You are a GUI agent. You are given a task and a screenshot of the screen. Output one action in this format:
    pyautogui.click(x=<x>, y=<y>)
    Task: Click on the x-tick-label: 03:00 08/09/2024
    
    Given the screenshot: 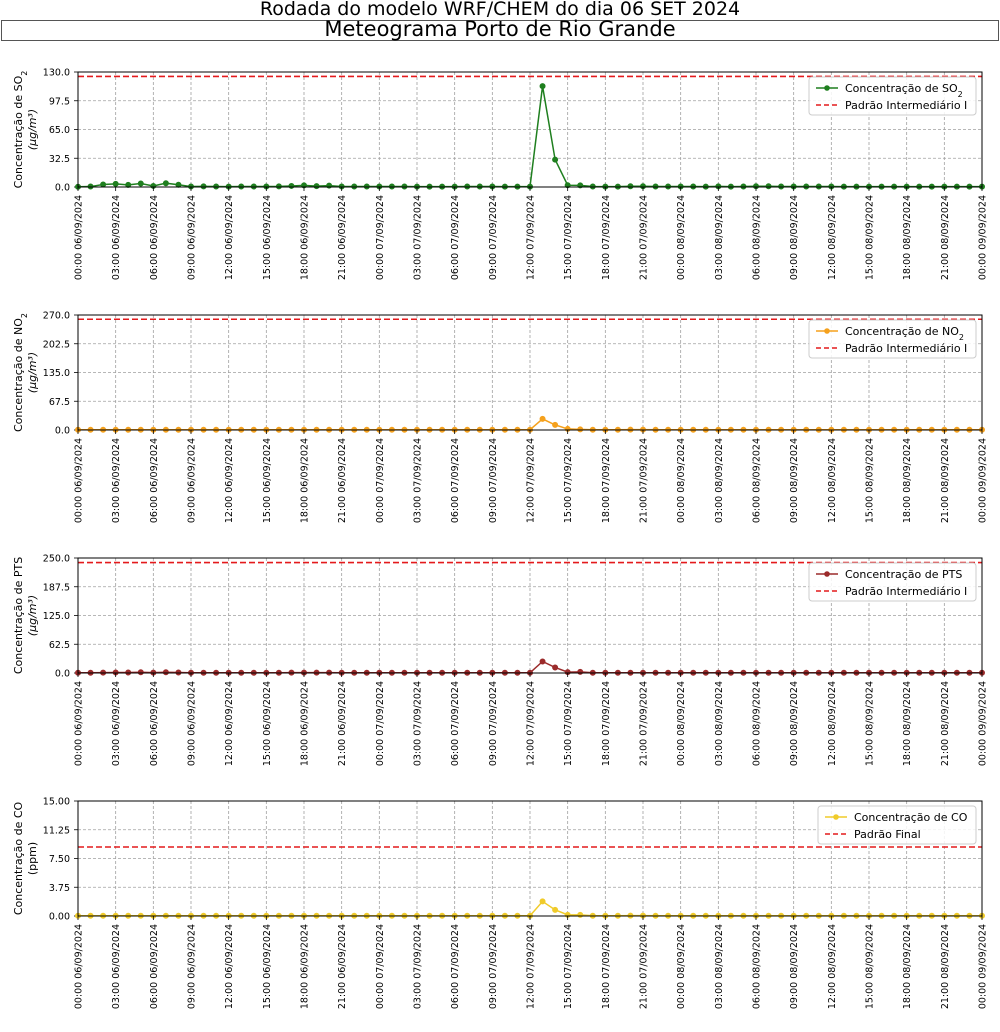 What is the action you would take?
    pyautogui.click(x=719, y=237)
    